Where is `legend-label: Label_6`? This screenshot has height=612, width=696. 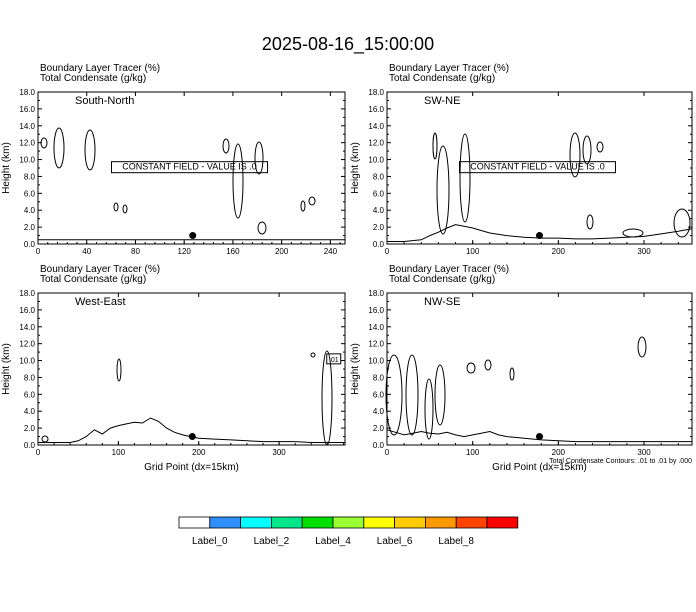 legend-label: Label_6 is located at coordinates (395, 541).